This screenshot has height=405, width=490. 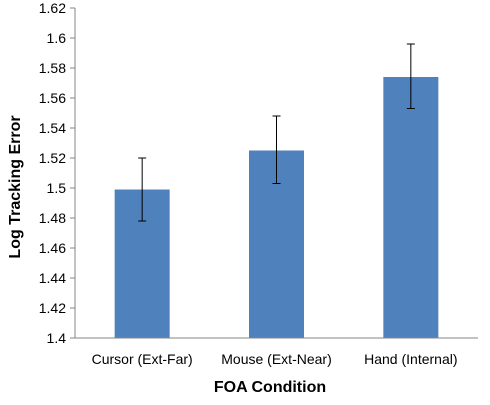 I want to click on y-tick-label: 1.48, so click(x=52, y=218).